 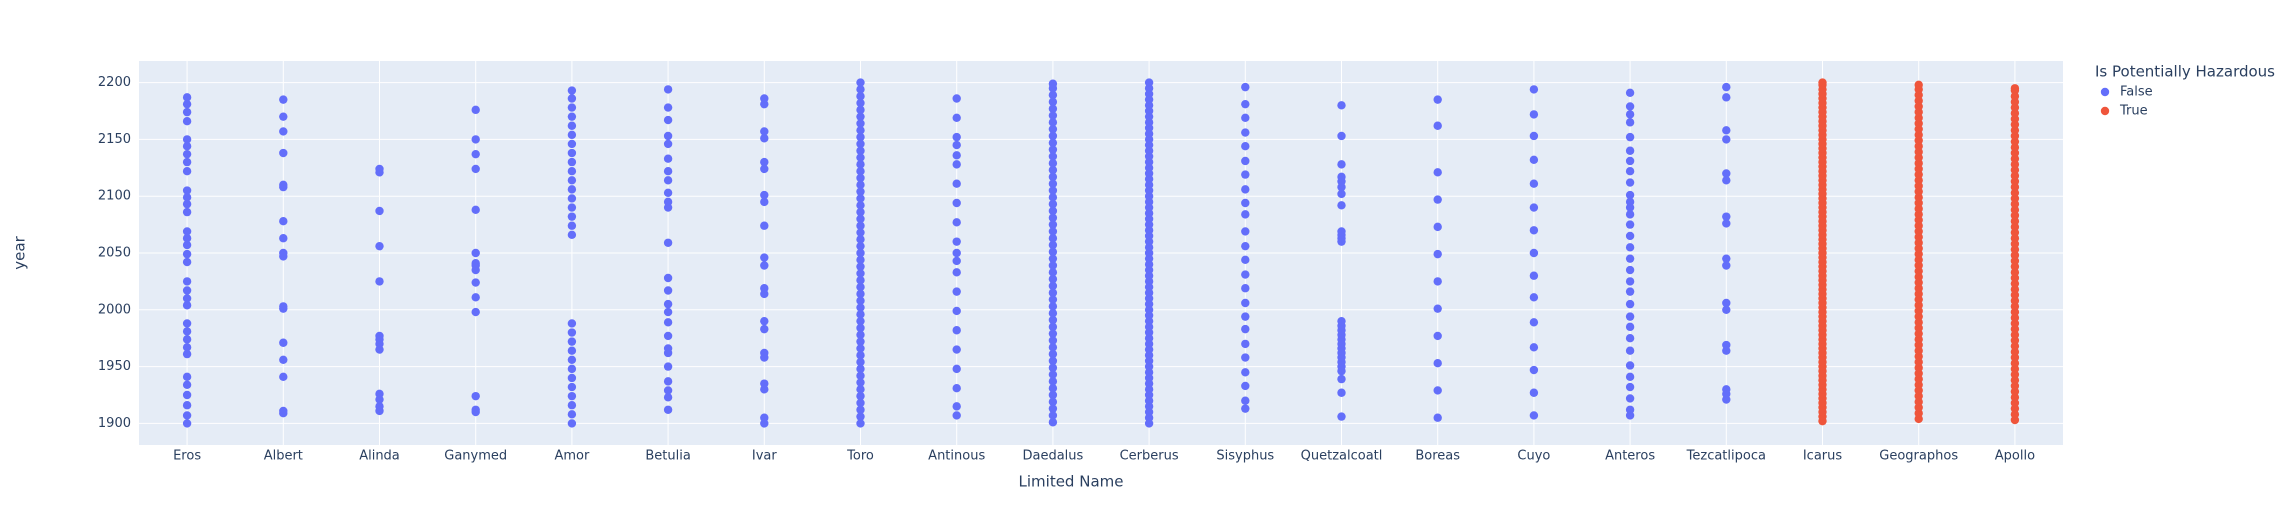 I want to click on y-tick-label: 2150, so click(x=114, y=139).